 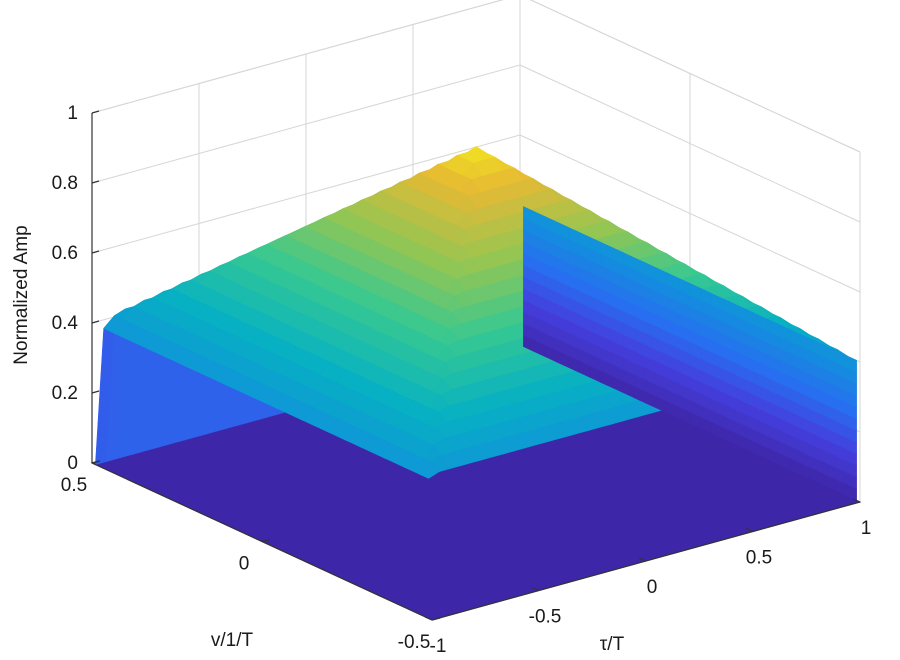 What do you see at coordinates (232, 640) in the screenshot?
I see `y-axis-label: v/1/T` at bounding box center [232, 640].